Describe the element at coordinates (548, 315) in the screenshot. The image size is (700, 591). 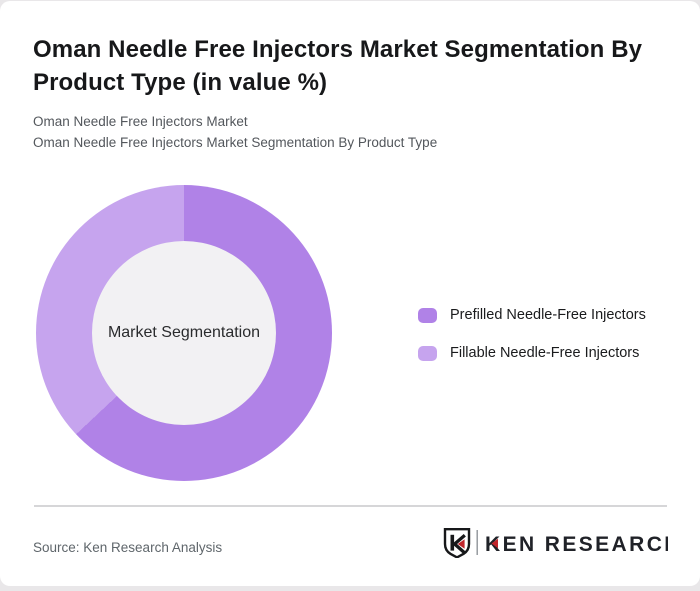
I see `legend-label-prefilled: Prefilled Needle-Free Injectors` at that location.